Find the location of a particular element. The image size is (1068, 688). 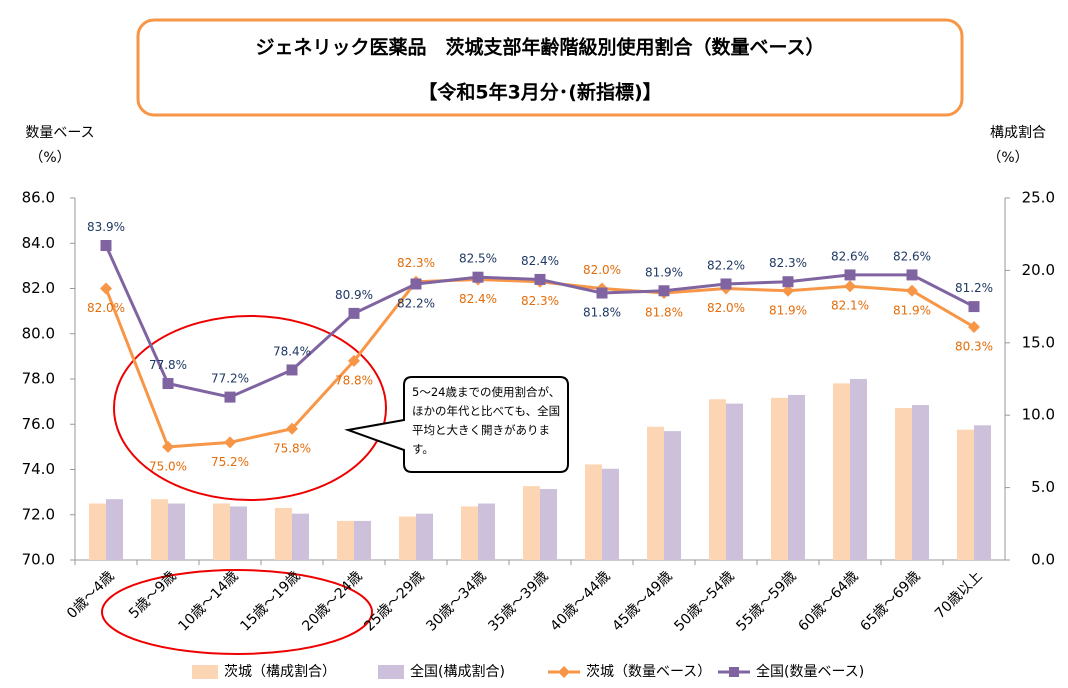

y2-tick-label: 10.0 is located at coordinates (1038, 415).